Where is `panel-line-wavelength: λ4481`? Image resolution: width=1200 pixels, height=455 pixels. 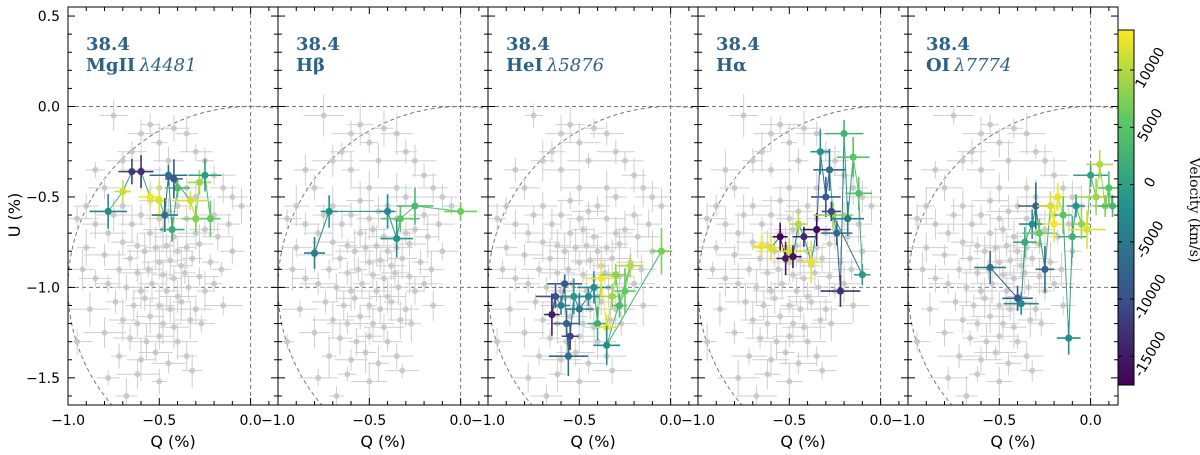 panel-line-wavelength: λ4481 is located at coordinates (167, 65).